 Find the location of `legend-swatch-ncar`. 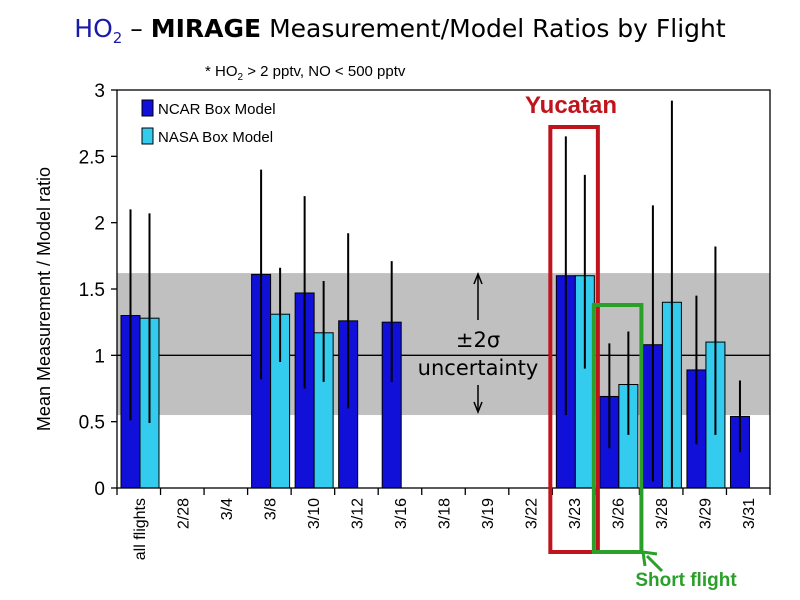

legend-swatch-ncar is located at coordinates (147, 108).